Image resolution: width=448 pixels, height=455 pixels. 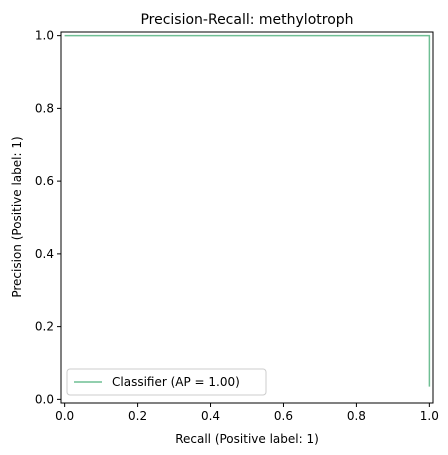 I want to click on y-tick-label: 0.2, so click(x=44, y=327).